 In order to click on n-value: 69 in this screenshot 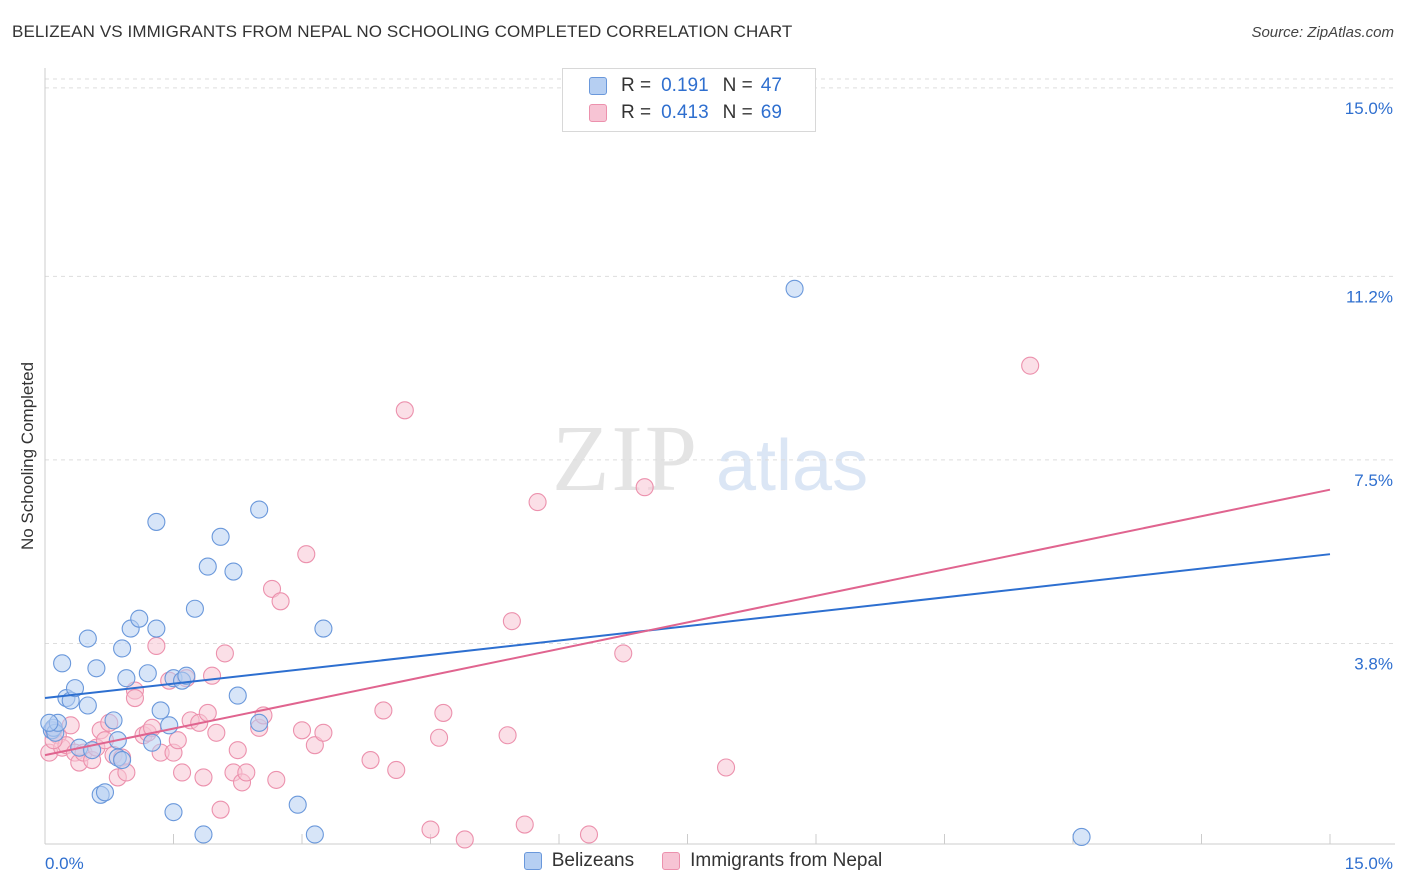, I will do `click(771, 112)`.